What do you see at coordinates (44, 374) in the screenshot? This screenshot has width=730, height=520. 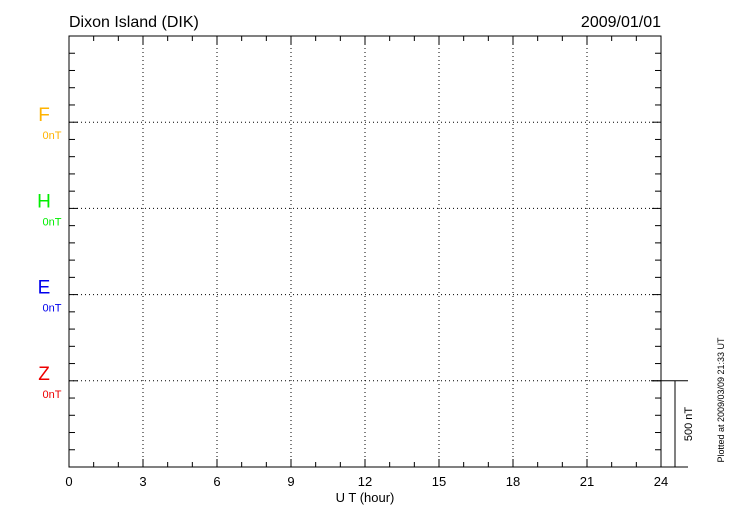 I see `series-label-Z: Z` at bounding box center [44, 374].